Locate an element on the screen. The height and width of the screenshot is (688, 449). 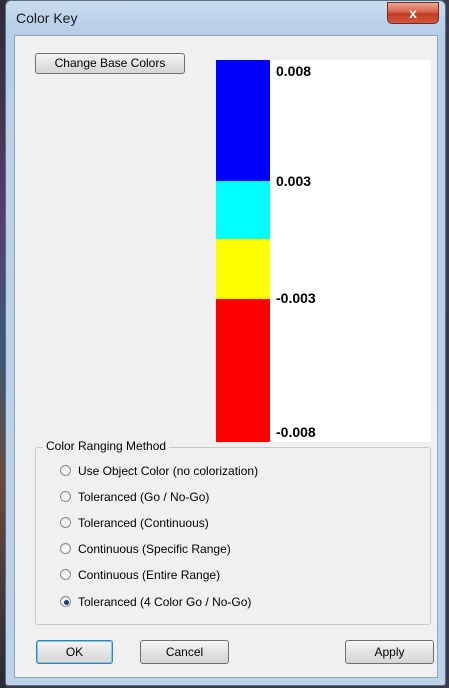
radio-label: Continuous (Entire Range) is located at coordinates (149, 575).